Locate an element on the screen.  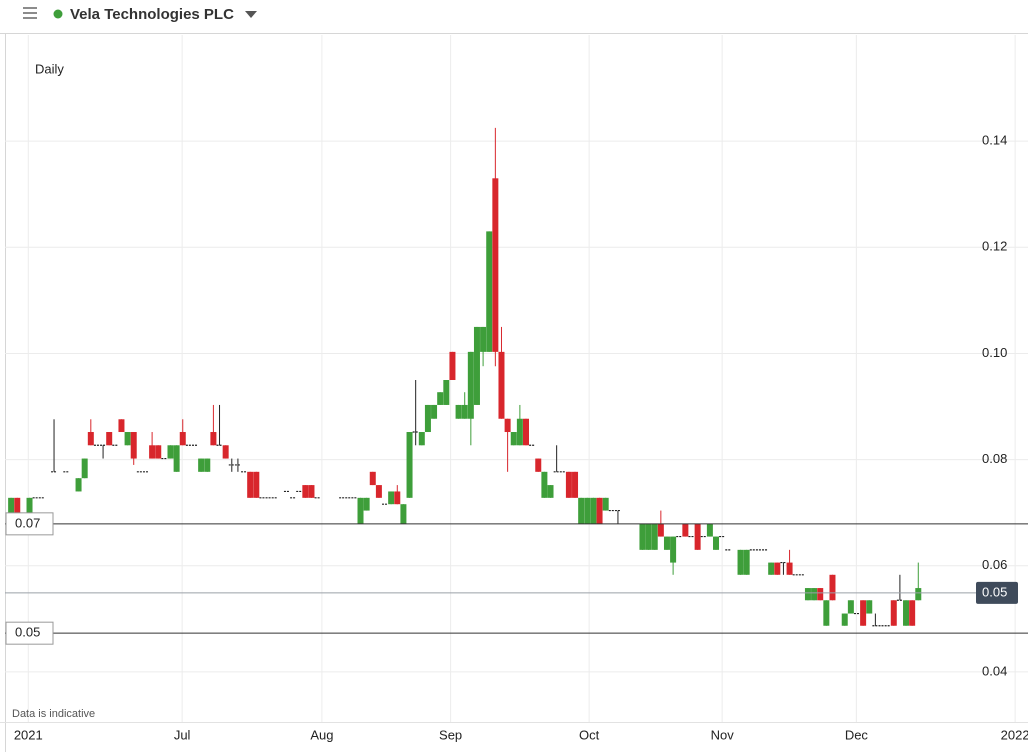
header-bar is located at coordinates (514, 16).